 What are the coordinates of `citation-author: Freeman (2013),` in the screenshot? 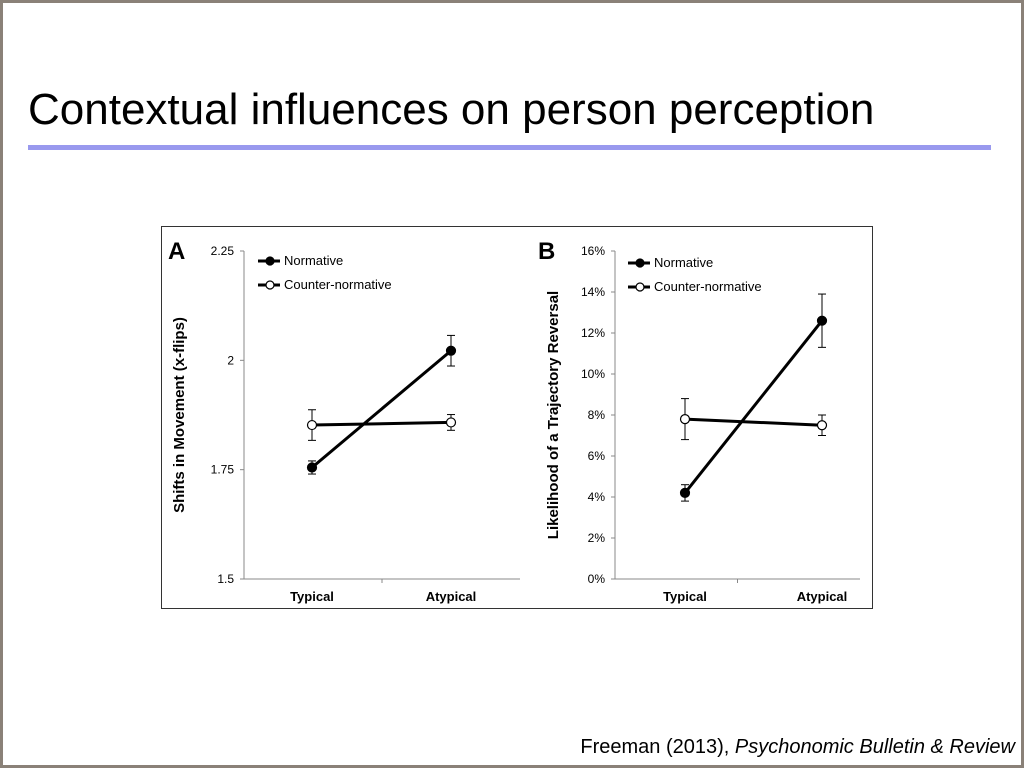 It's located at (657, 747).